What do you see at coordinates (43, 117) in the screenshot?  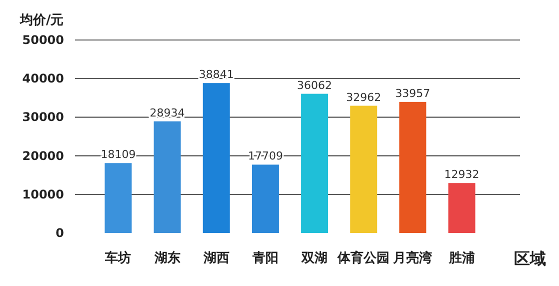 I see `y-tick-label: 30000` at bounding box center [43, 117].